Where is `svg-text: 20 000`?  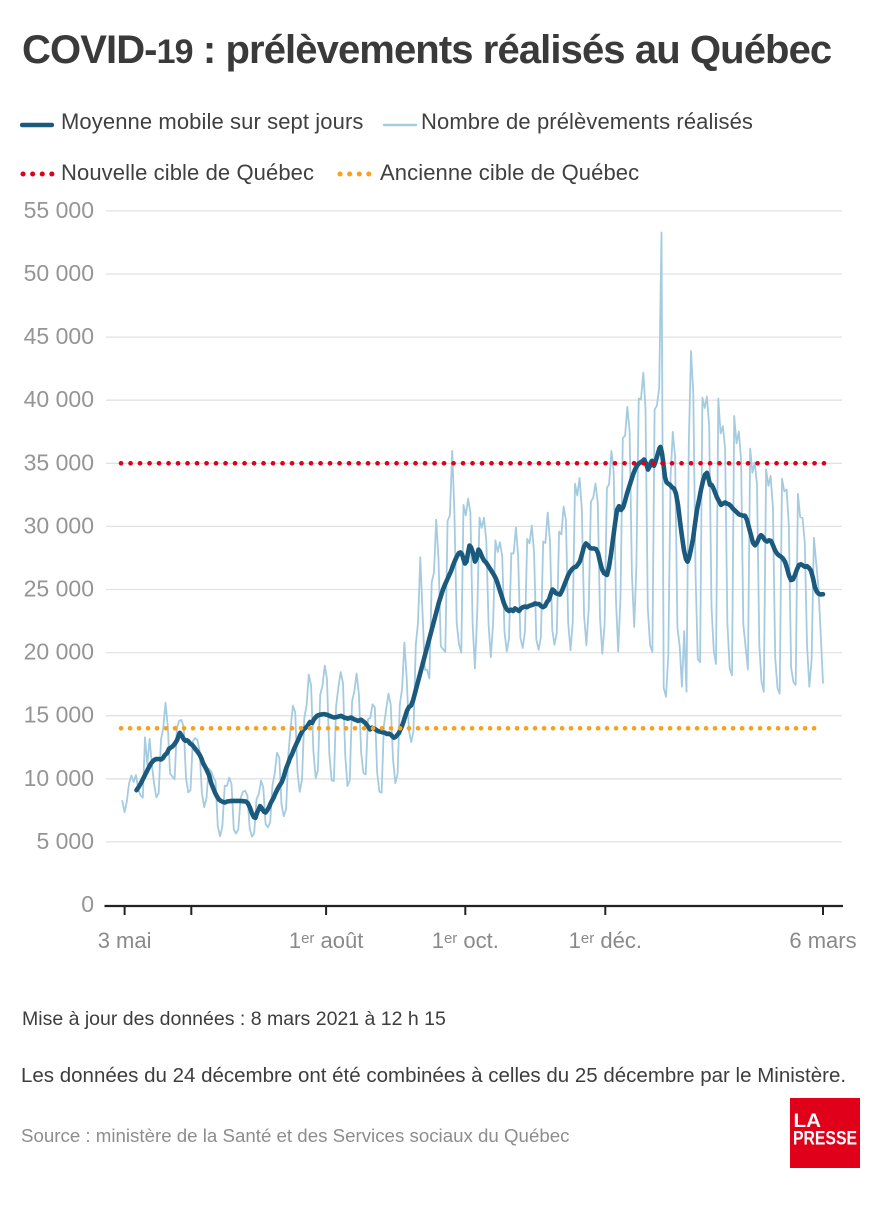 svg-text: 20 000 is located at coordinates (59, 652).